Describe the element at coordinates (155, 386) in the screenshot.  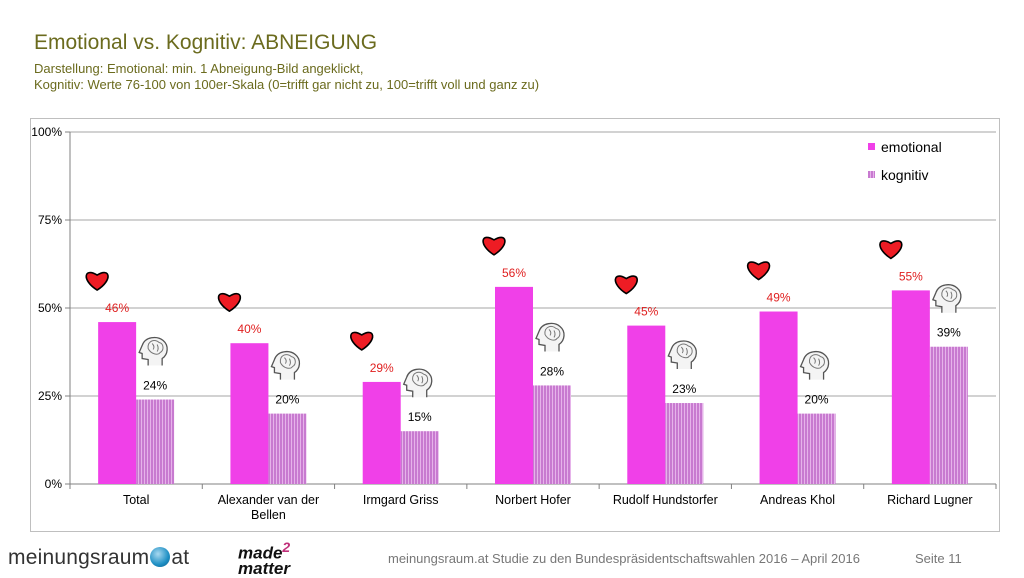
I see `data-label-kognitiv: 24%` at that location.